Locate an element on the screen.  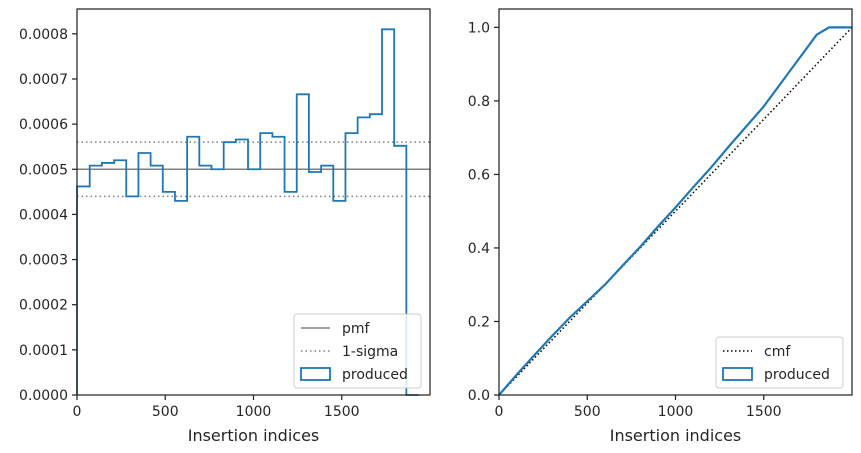
left-y-tick-label: 0.0003 is located at coordinates (43, 261).